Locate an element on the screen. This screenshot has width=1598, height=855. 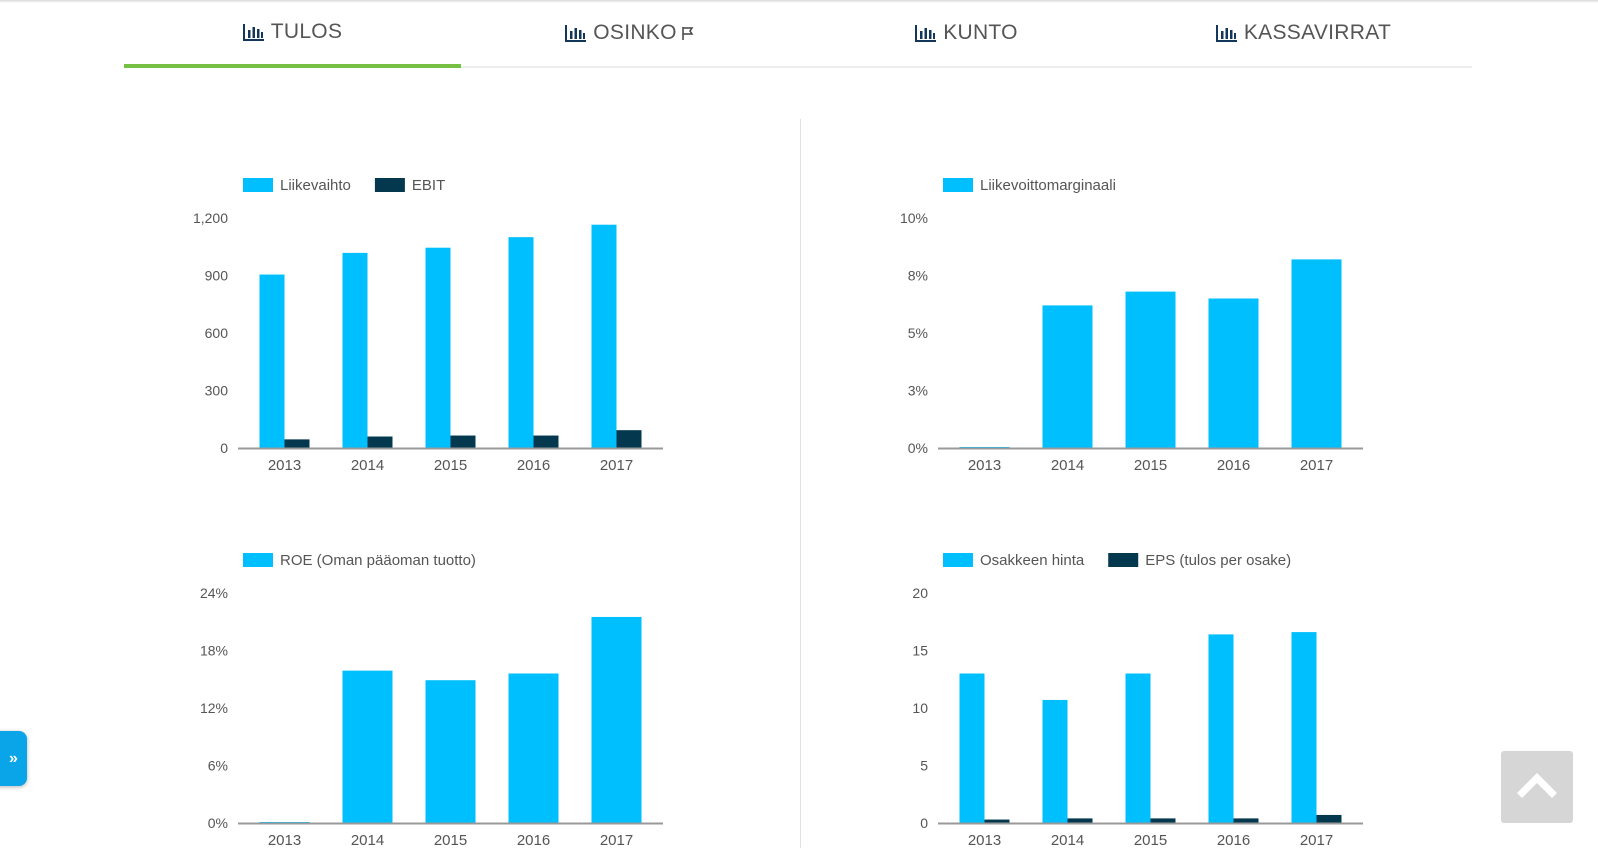
legend-item: EPS (tulos per osake) is located at coordinates (1199, 560).